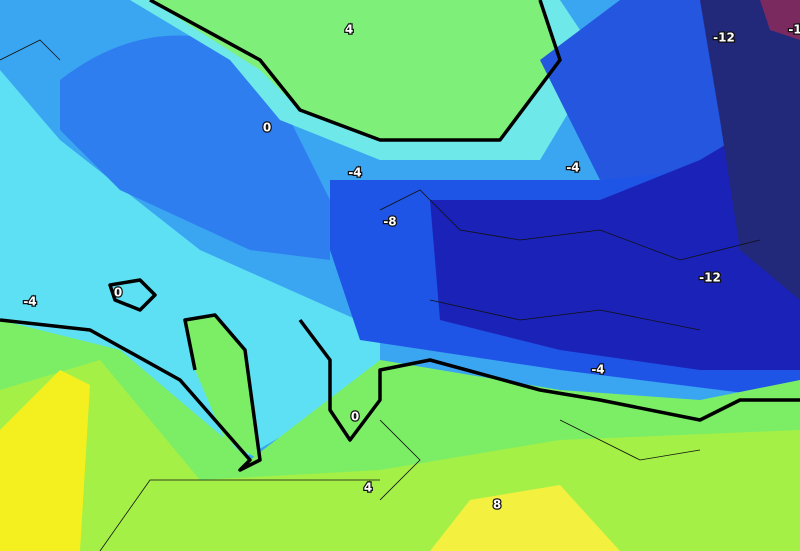 Image resolution: width=800 pixels, height=551 pixels. Describe the element at coordinates (750, 150) in the screenshot. I see `dark-navy-region` at that location.